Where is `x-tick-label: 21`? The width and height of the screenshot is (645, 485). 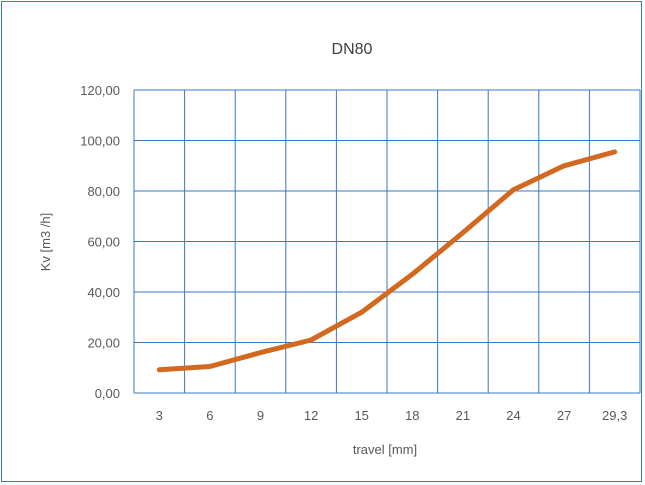
x-tick-label: 21 is located at coordinates (463, 415).